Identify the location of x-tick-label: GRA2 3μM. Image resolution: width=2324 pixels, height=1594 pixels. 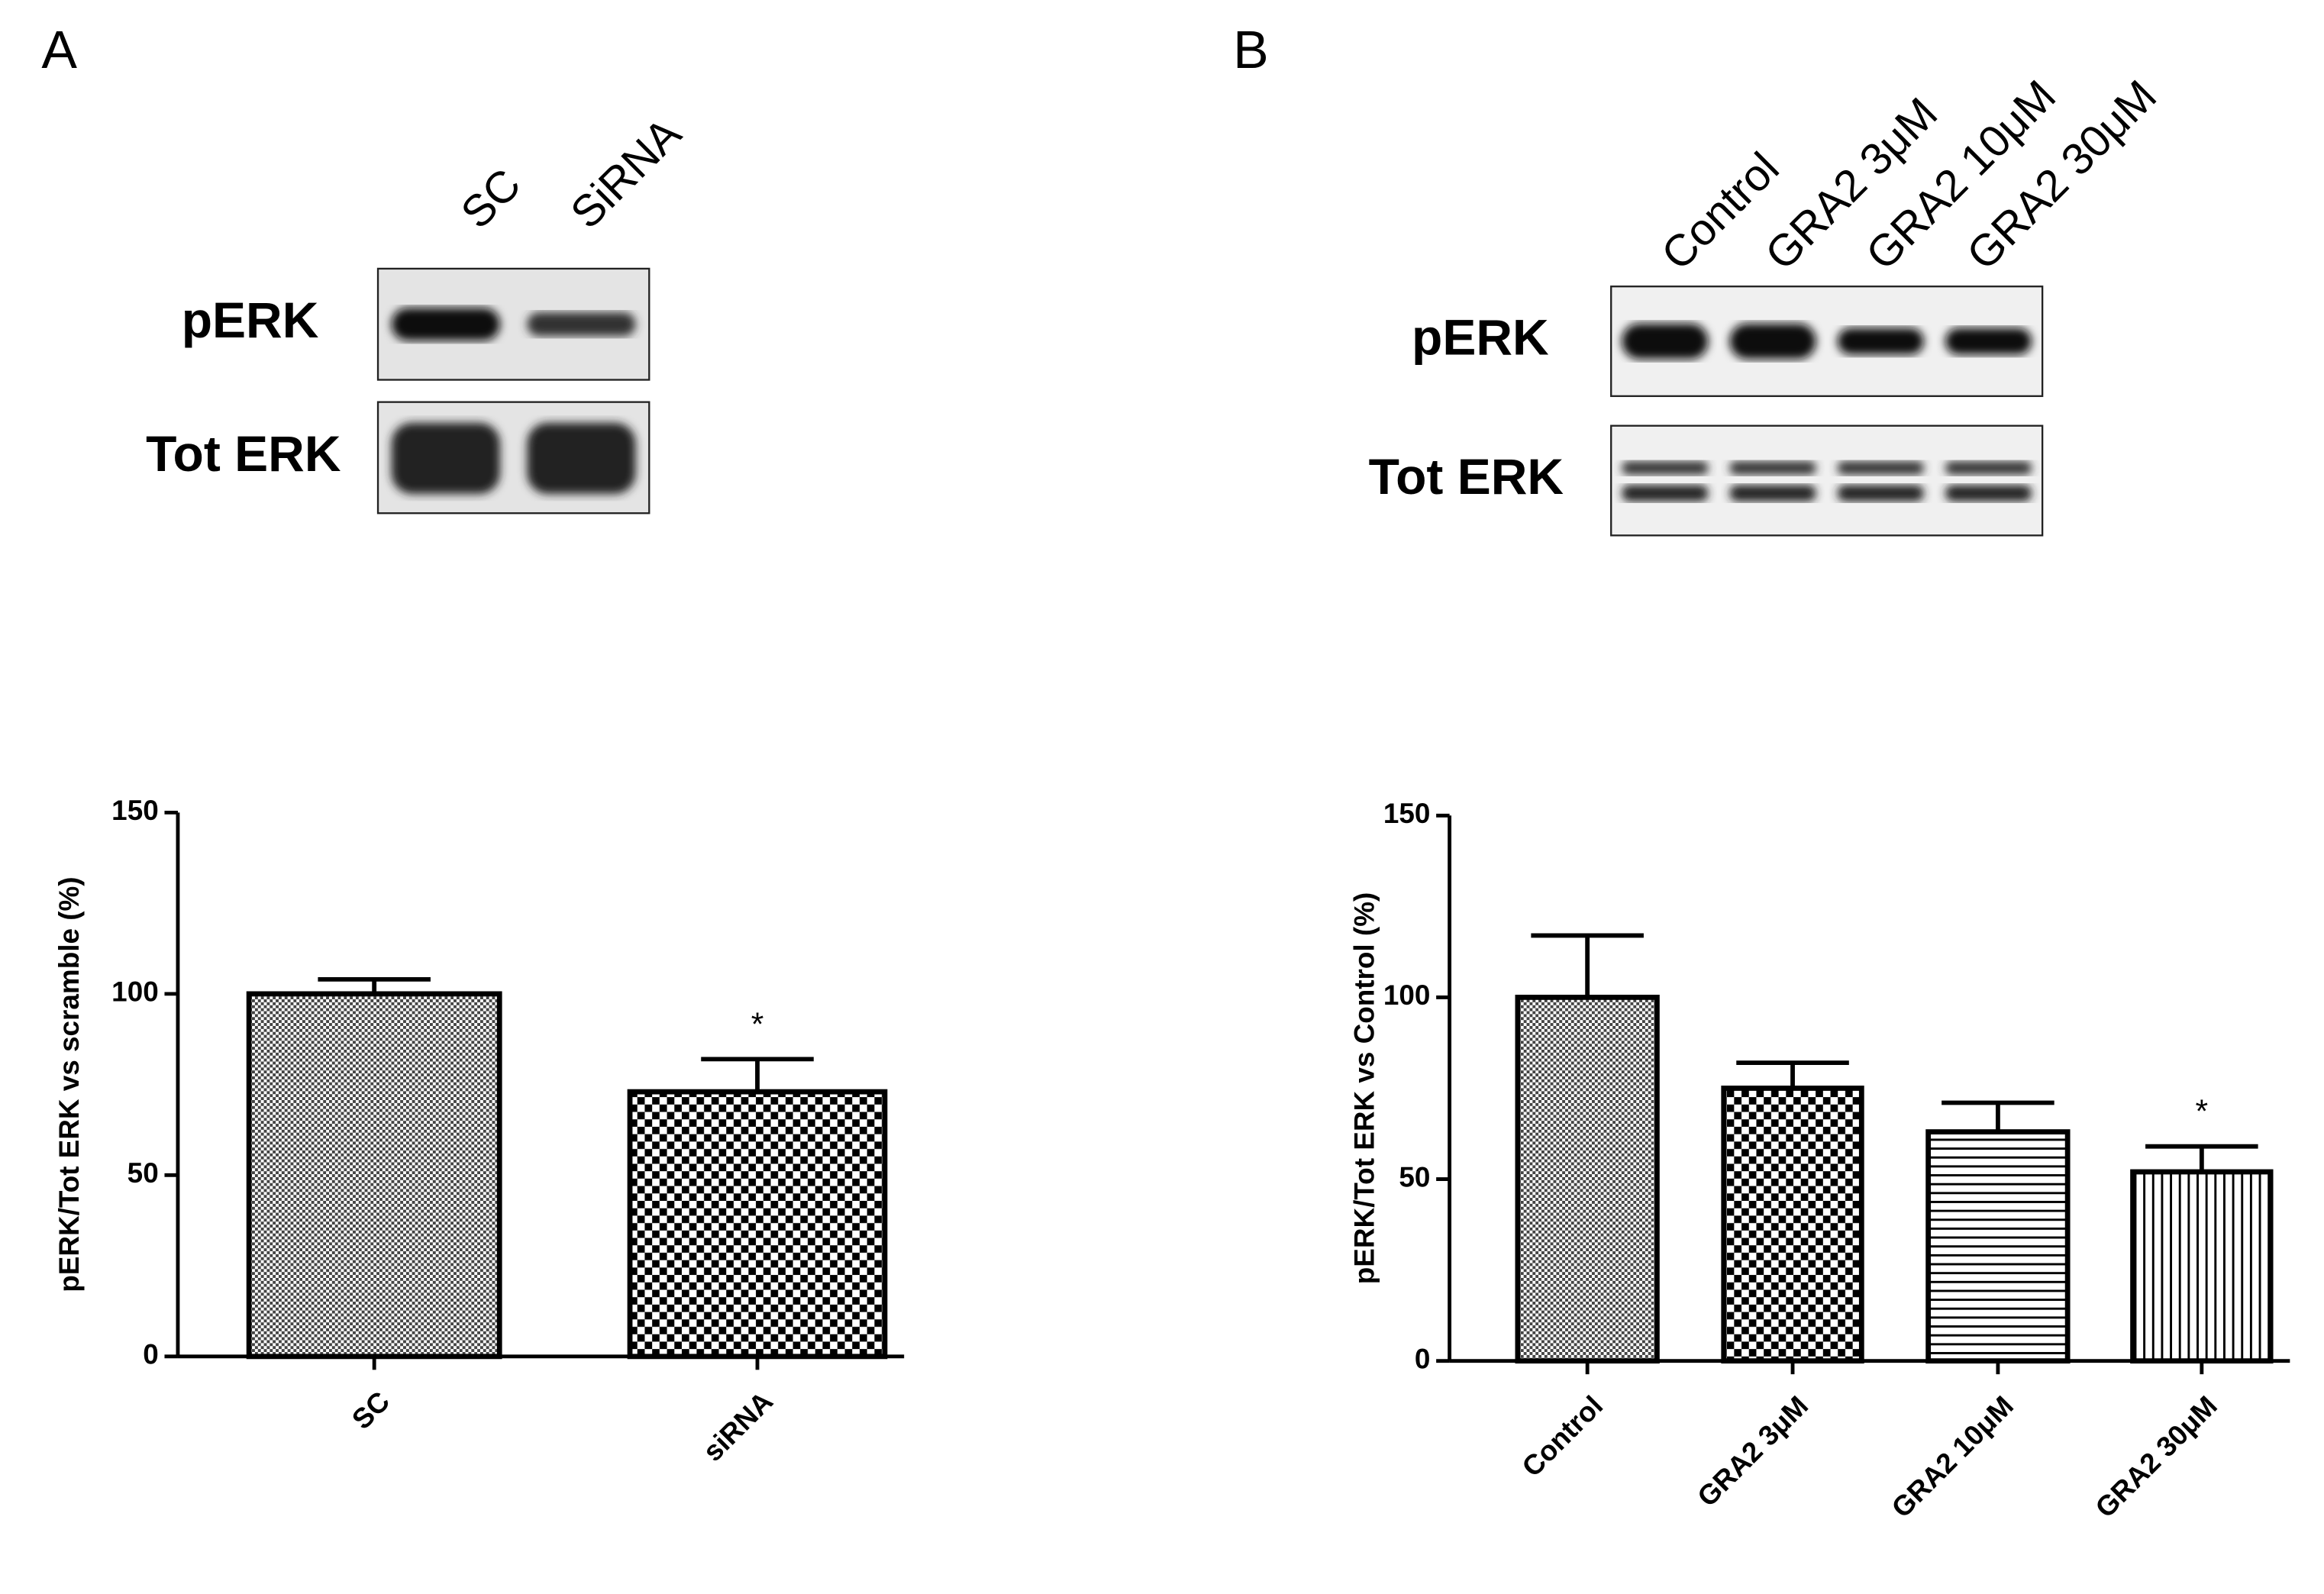
(1752, 1451).